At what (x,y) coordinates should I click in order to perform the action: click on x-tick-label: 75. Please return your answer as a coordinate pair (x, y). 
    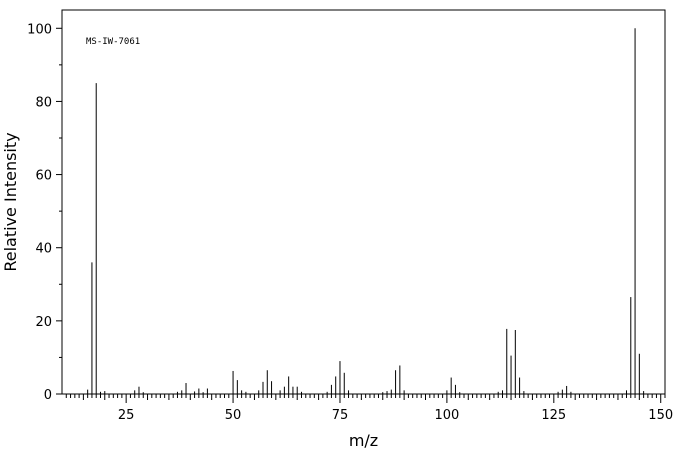
    Looking at the image, I should click on (340, 415).